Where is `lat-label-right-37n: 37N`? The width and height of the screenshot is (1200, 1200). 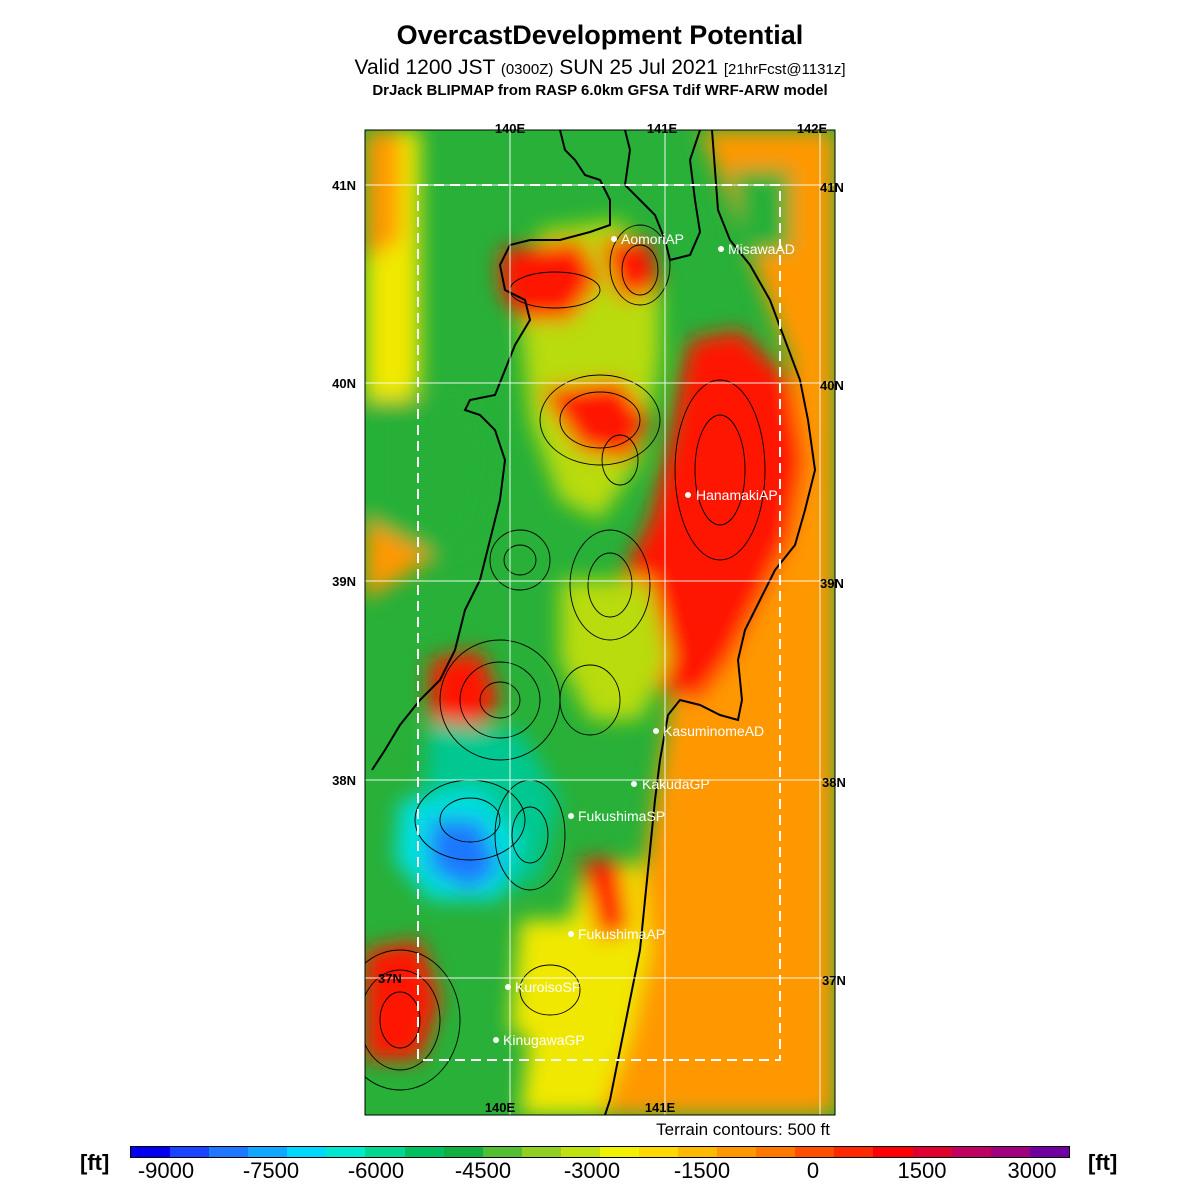
lat-label-right-37n: 37N is located at coordinates (834, 980).